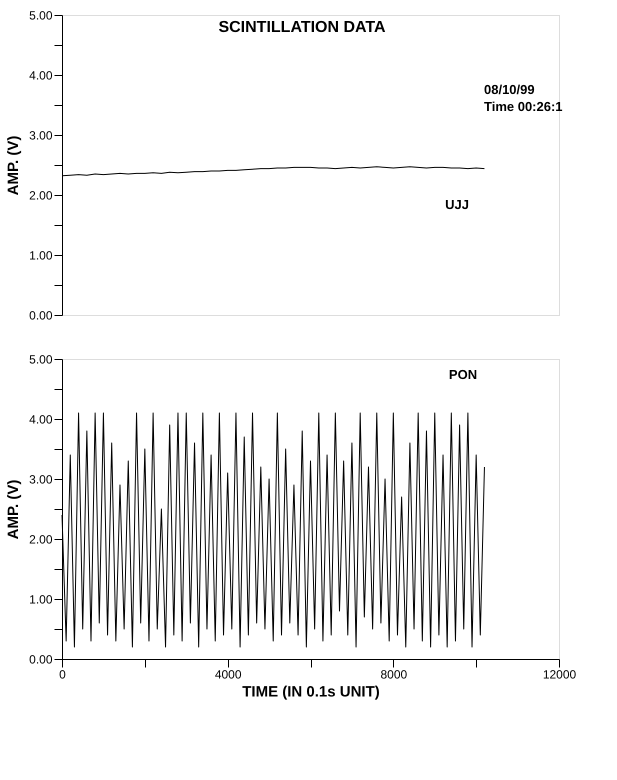  Describe the element at coordinates (302, 27) in the screenshot. I see `chart-title: SCINTILLATION DATA` at that location.